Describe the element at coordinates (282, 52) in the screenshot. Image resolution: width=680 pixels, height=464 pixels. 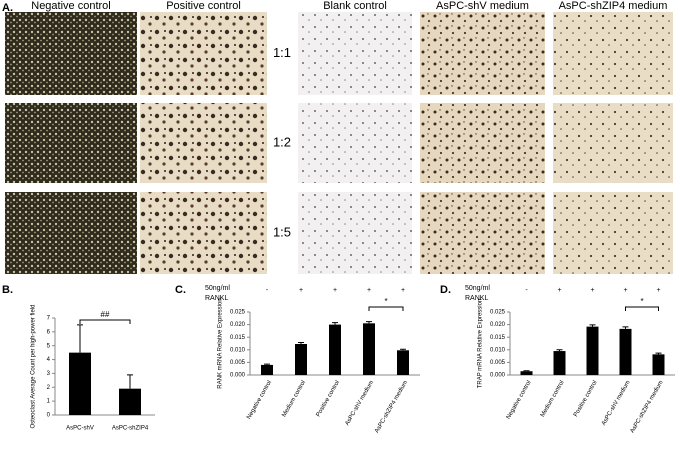
I see `ratio-label: 1:1` at that location.